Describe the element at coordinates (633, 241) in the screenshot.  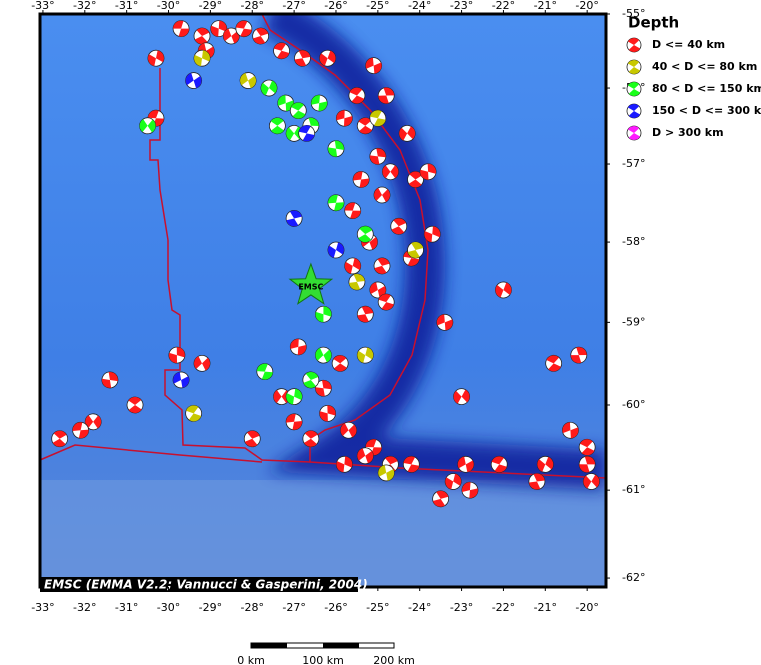
I see `y-tick-label: -58°` at that location.